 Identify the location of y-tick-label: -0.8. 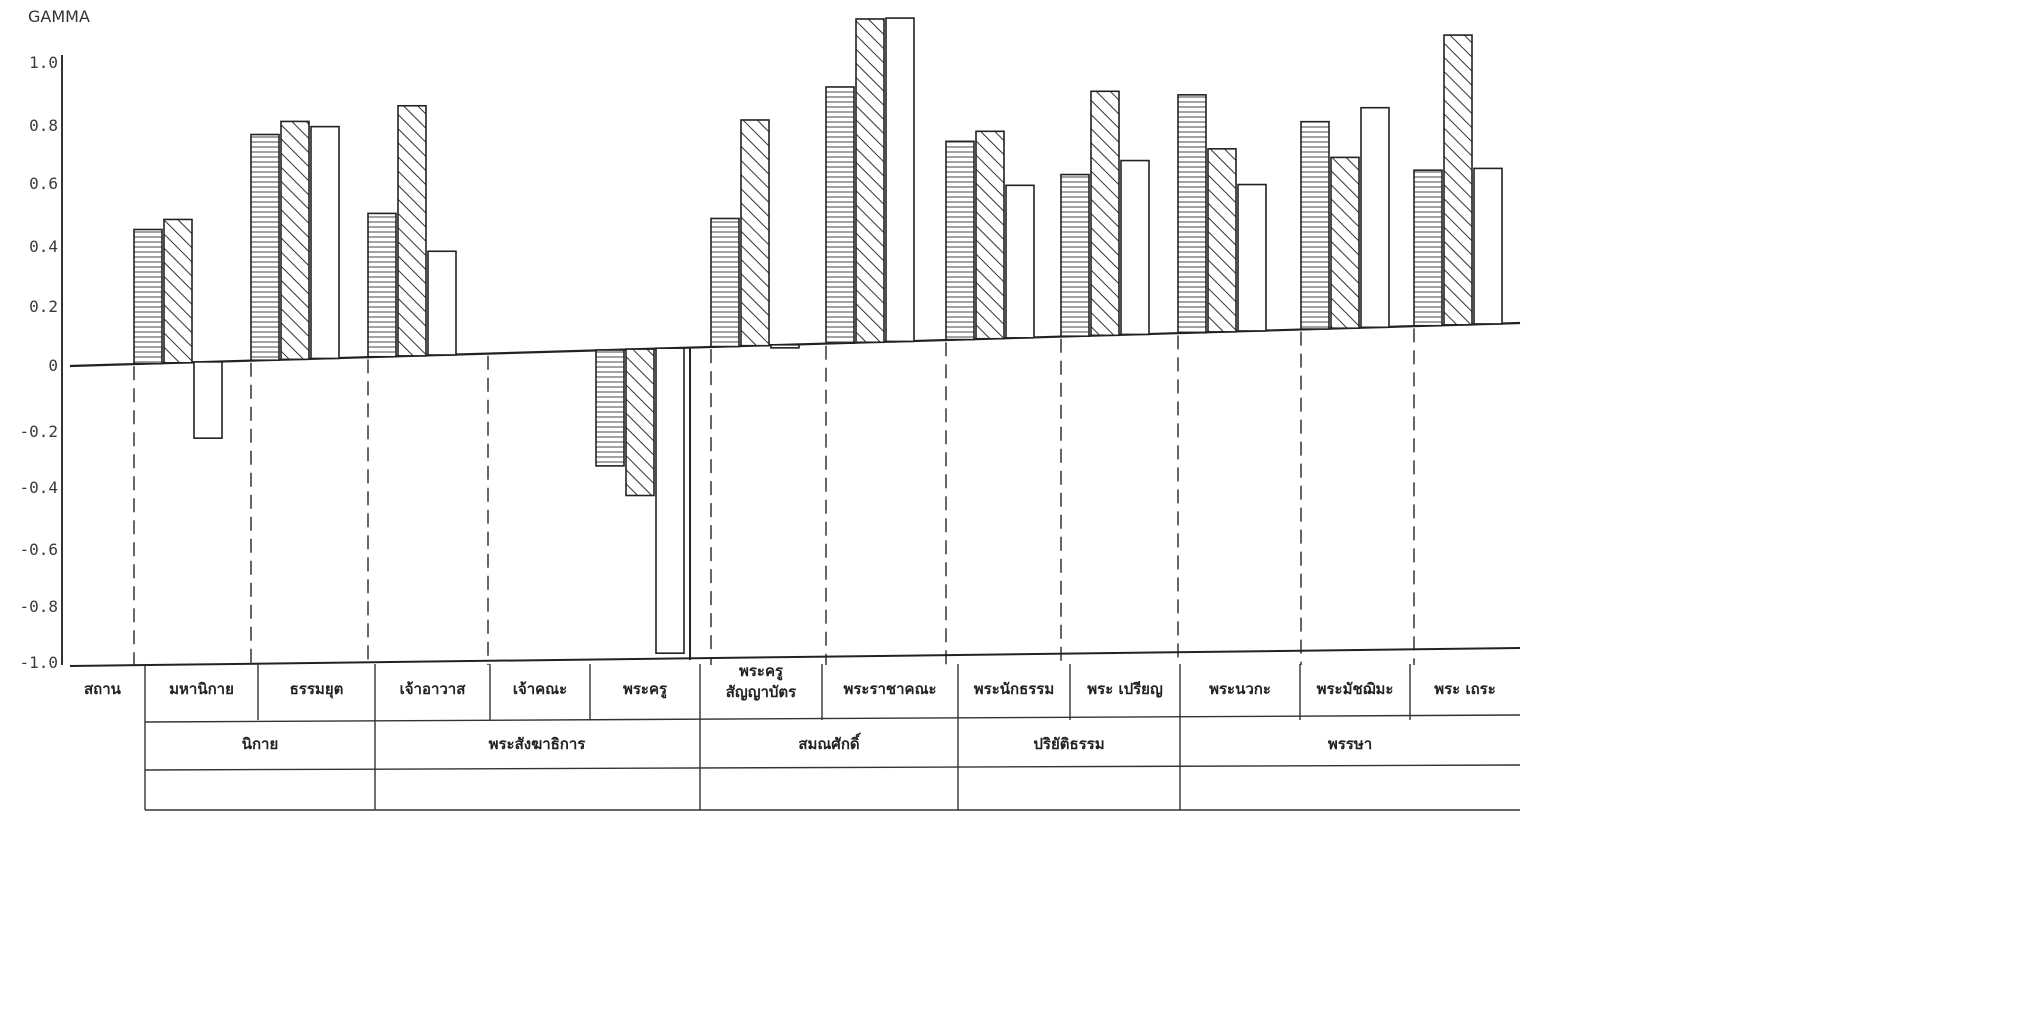
(38, 606).